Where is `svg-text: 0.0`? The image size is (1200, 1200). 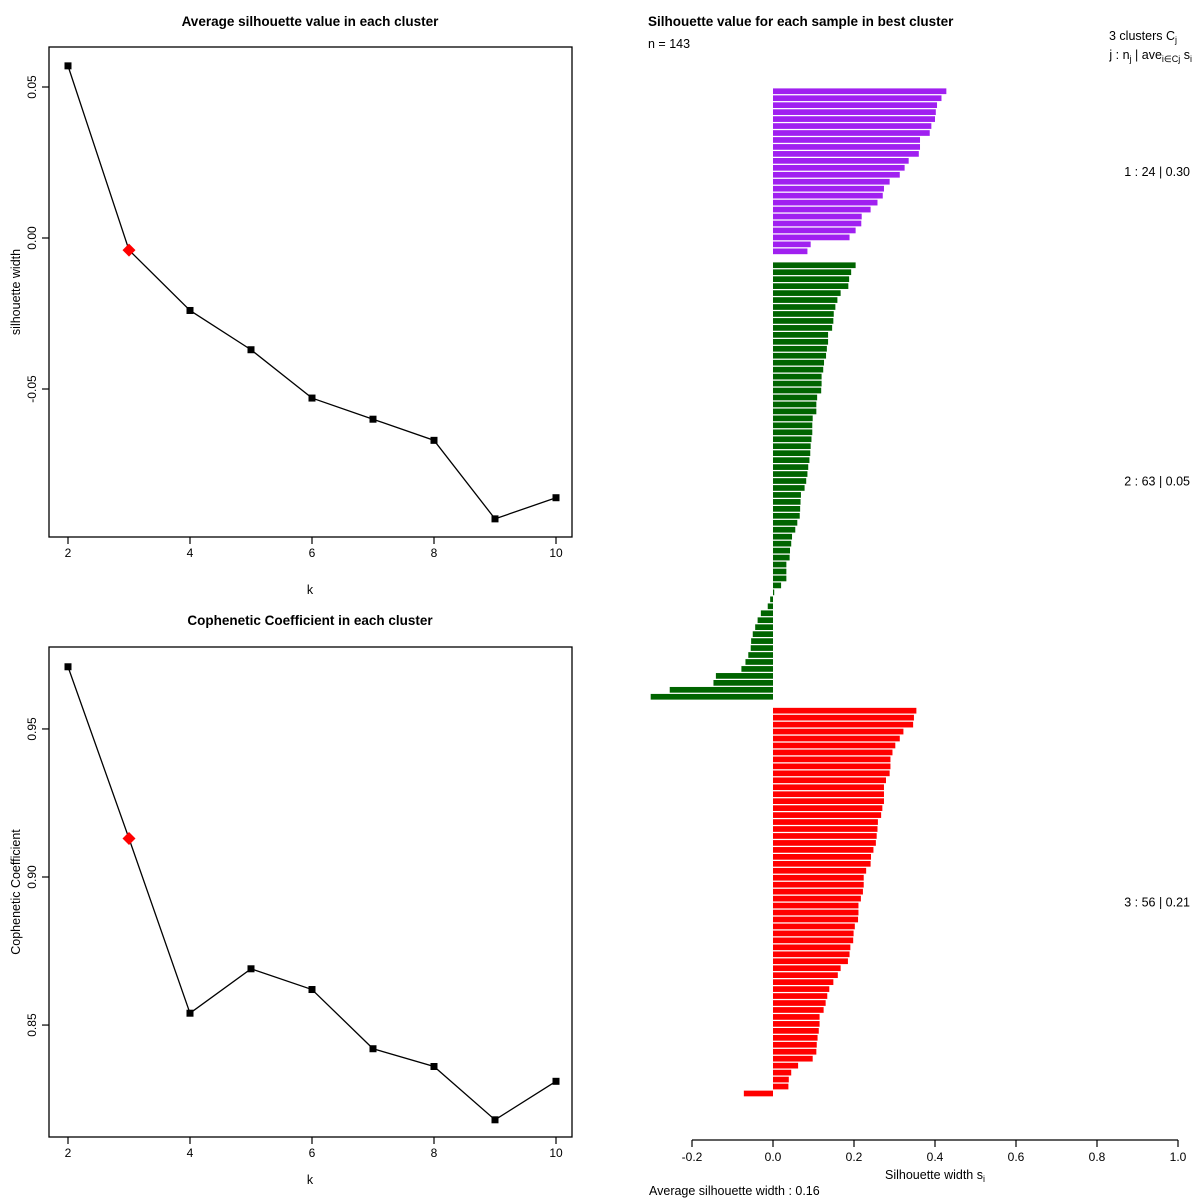 svg-text: 0.0 is located at coordinates (773, 1157).